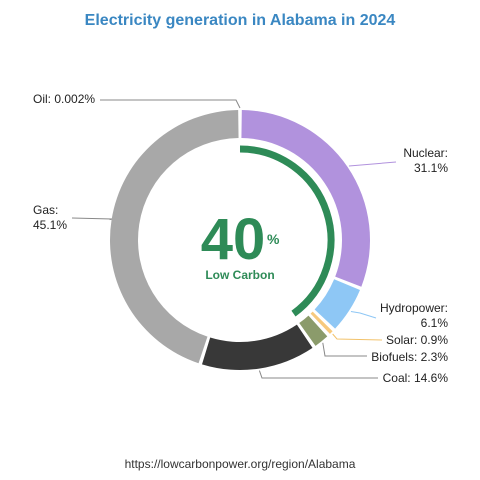  What do you see at coordinates (170, 104) in the screenshot?
I see `leader-oil` at bounding box center [170, 104].